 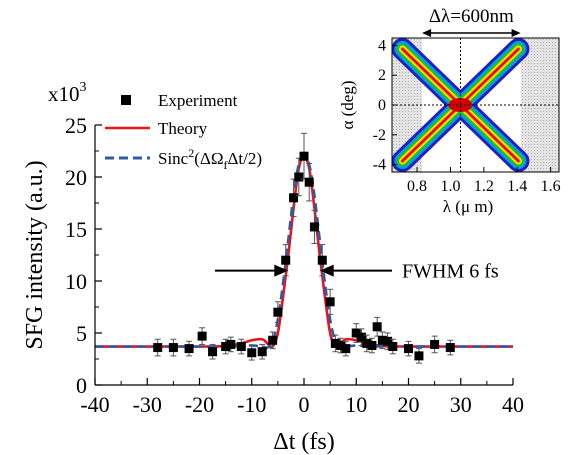 I want to click on inset-y-tick-label: 0, so click(x=382, y=105).